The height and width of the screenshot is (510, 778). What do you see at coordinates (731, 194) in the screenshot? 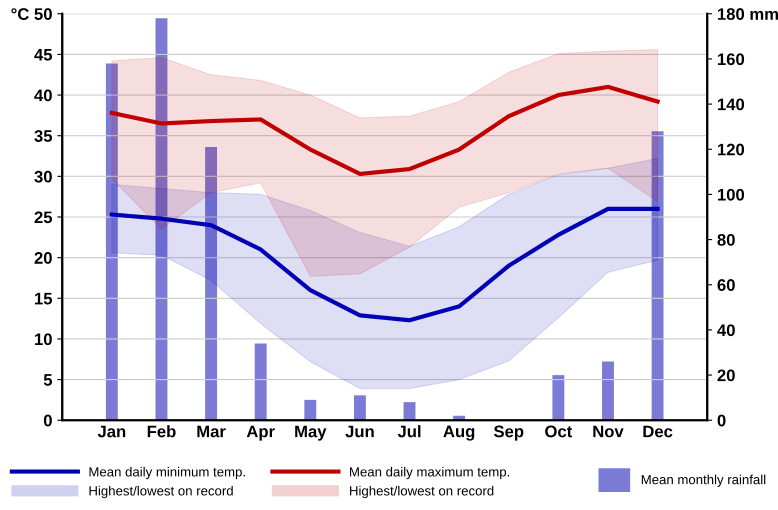
I see `y2-tick-label: 100` at bounding box center [731, 194].